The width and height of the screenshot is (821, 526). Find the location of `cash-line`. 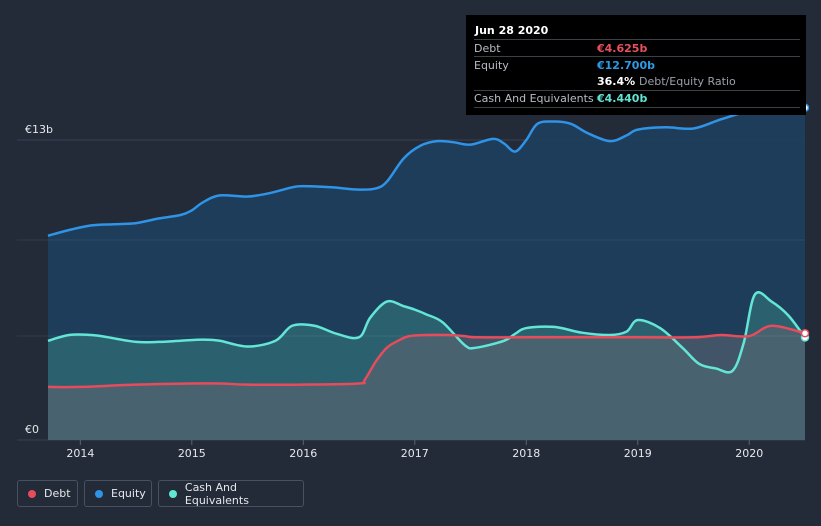

cash-line is located at coordinates (427, 332).